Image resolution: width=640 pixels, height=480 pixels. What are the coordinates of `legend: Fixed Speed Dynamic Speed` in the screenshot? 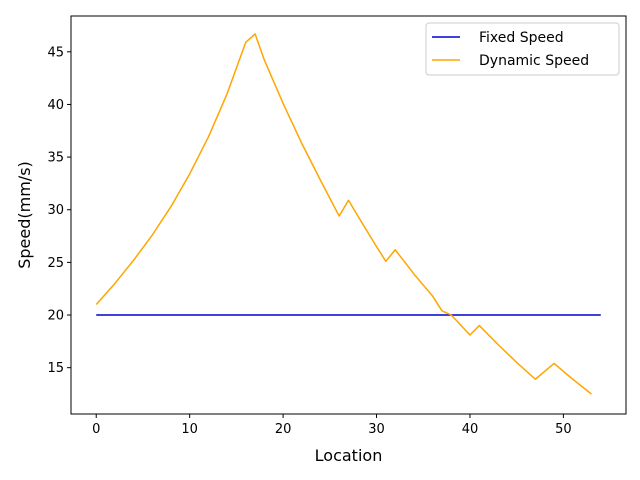 It's located at (522, 49).